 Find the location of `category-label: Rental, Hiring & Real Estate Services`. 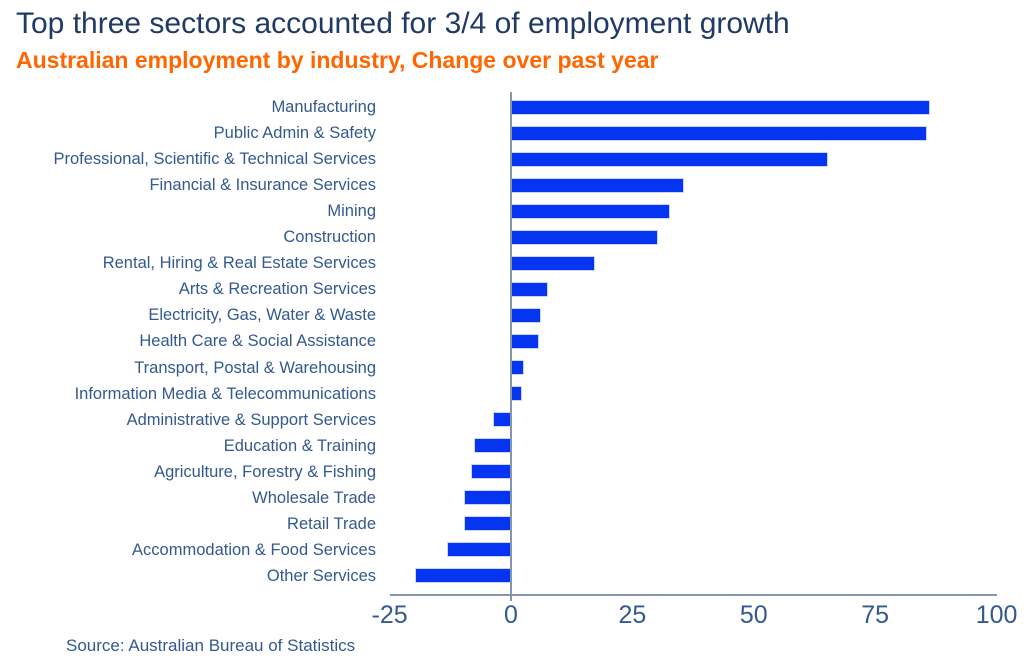

category-label: Rental, Hiring & Real Estate Services is located at coordinates (239, 263).